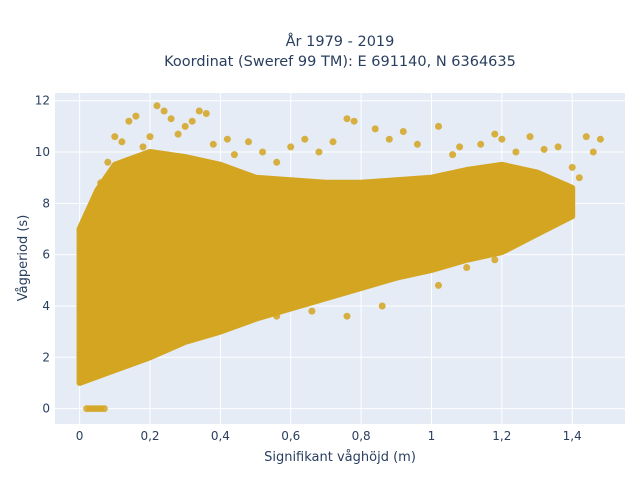  I want to click on x-tick-label: 1,2, so click(501, 436).